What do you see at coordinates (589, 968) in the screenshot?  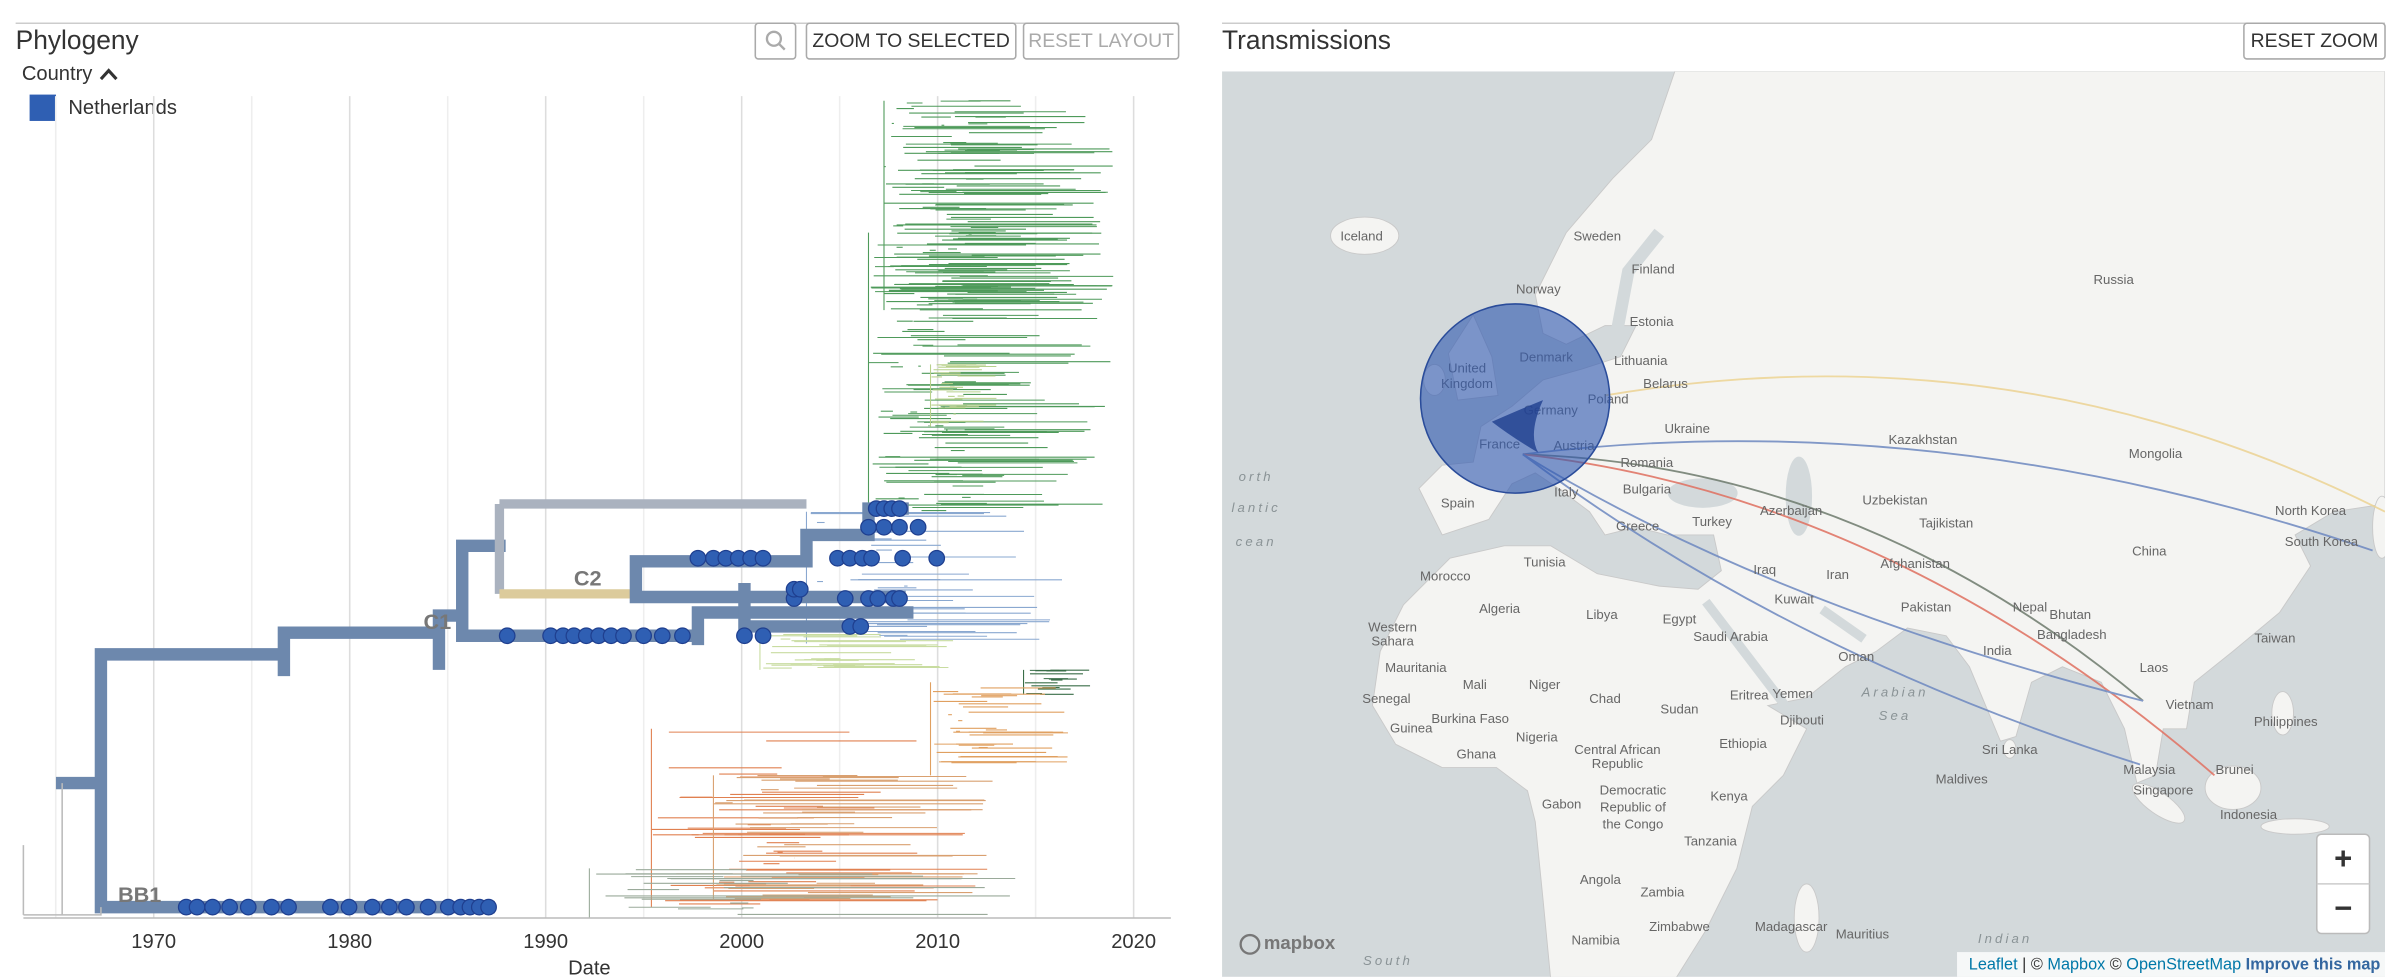 I see `axis-title: Date` at bounding box center [589, 968].